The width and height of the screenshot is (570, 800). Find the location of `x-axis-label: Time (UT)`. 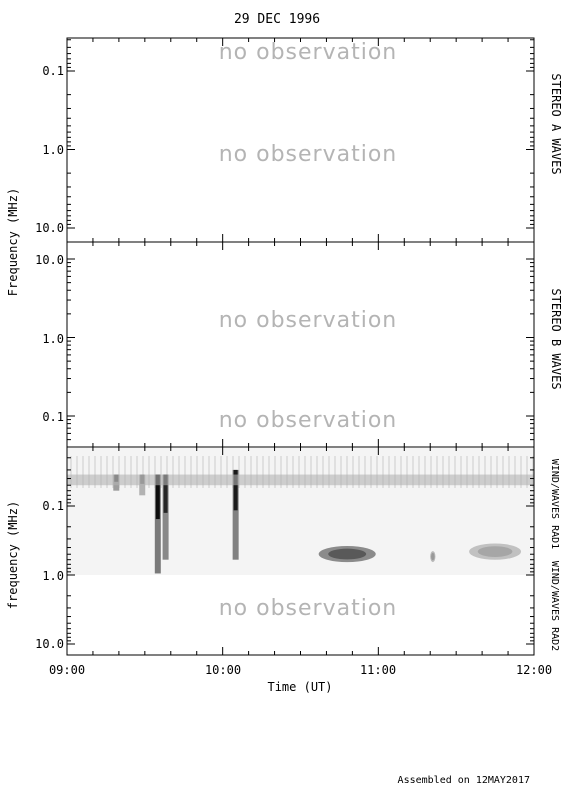

x-axis-label: Time (UT) is located at coordinates (299, 687).